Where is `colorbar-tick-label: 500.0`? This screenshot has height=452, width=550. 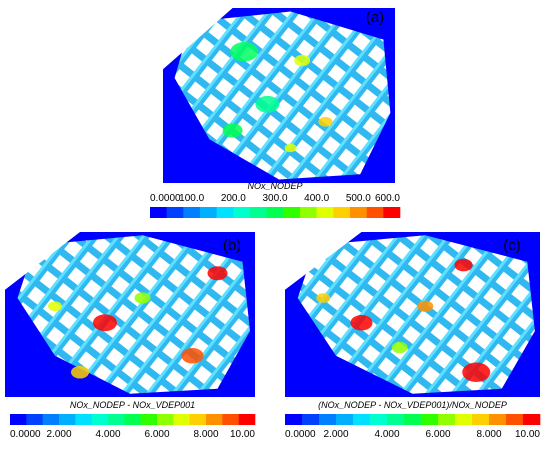
colorbar-tick-label: 500.0 is located at coordinates (358, 198).